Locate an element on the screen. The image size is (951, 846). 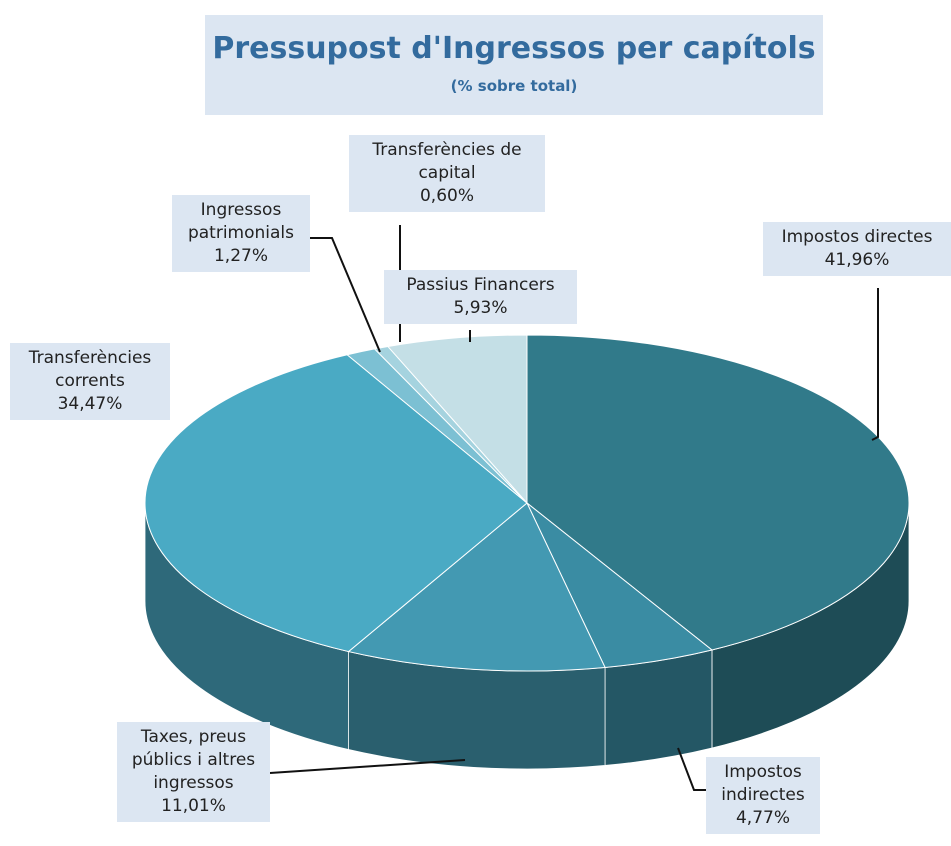
label-value: 11,01% is located at coordinates (193, 806).